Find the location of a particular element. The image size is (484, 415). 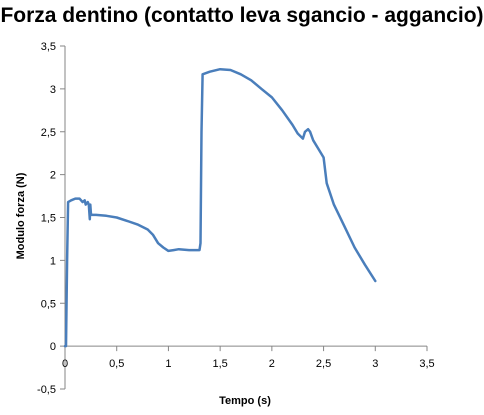

y-tick-label: 2 is located at coordinates (53, 176).